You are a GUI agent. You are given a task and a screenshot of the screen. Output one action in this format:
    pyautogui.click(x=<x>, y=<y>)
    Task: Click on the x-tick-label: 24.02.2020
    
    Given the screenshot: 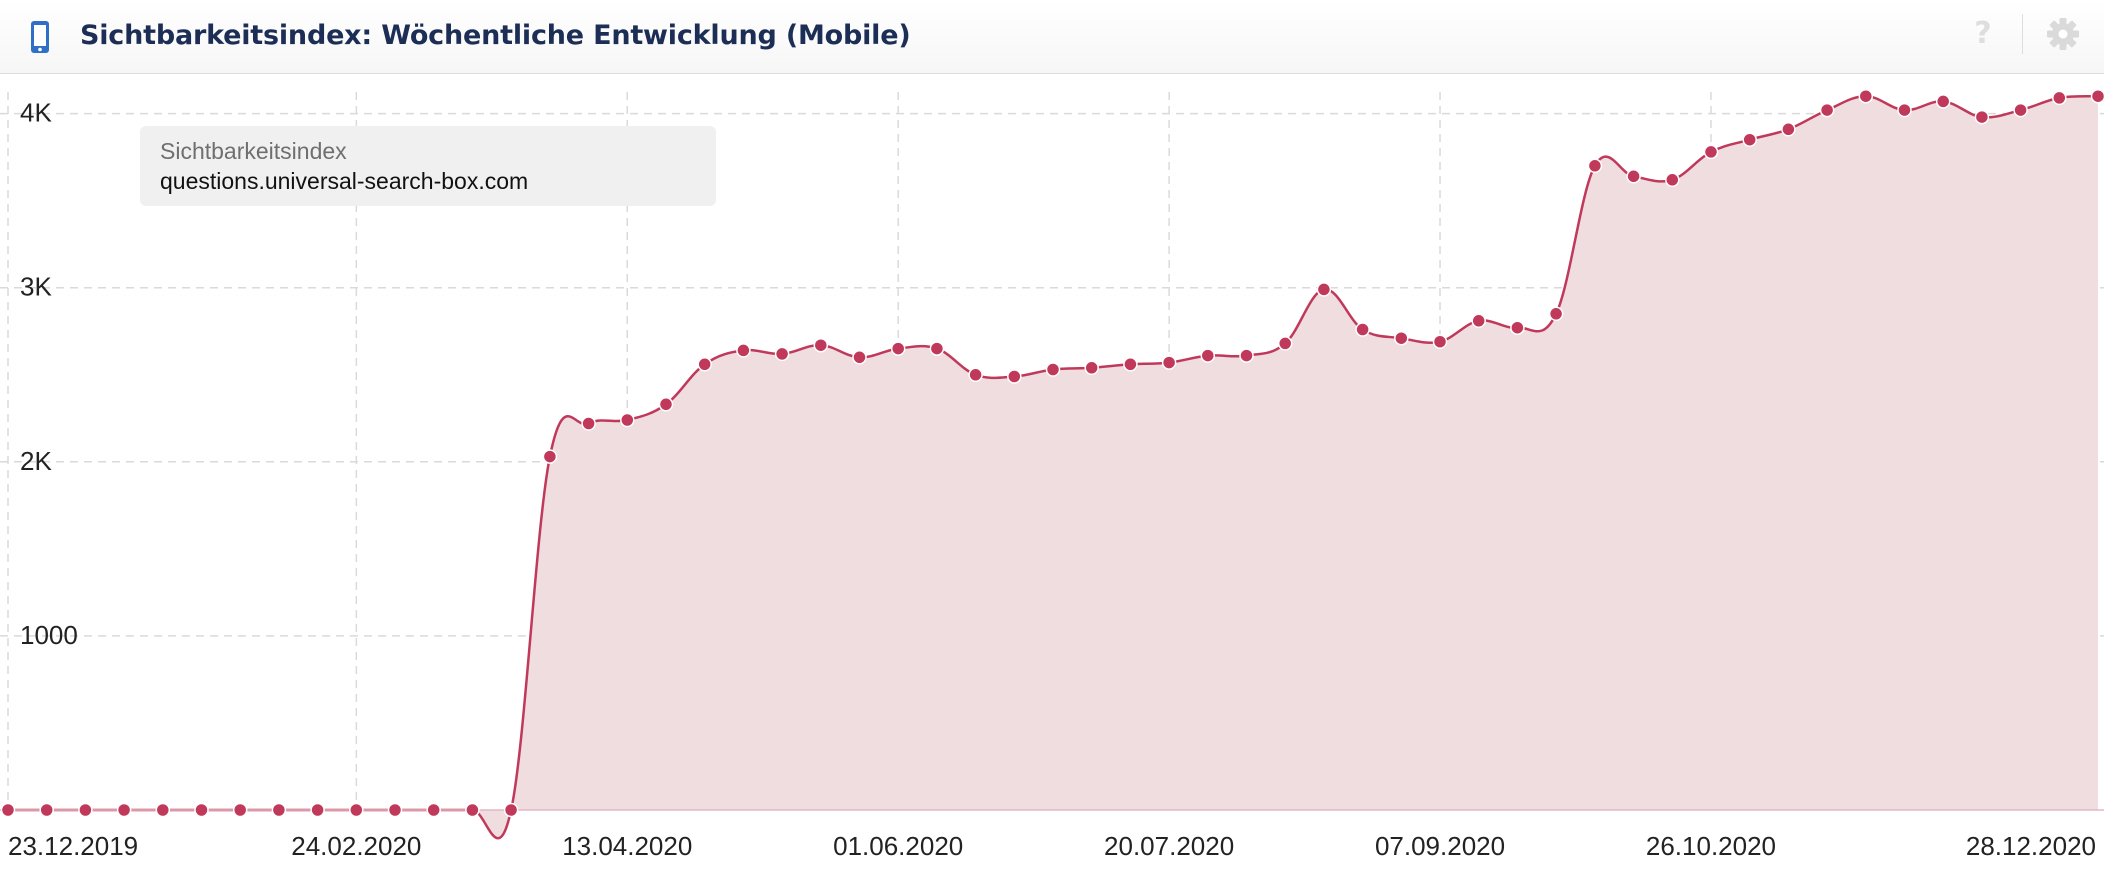 What is the action you would take?
    pyautogui.click(x=356, y=846)
    